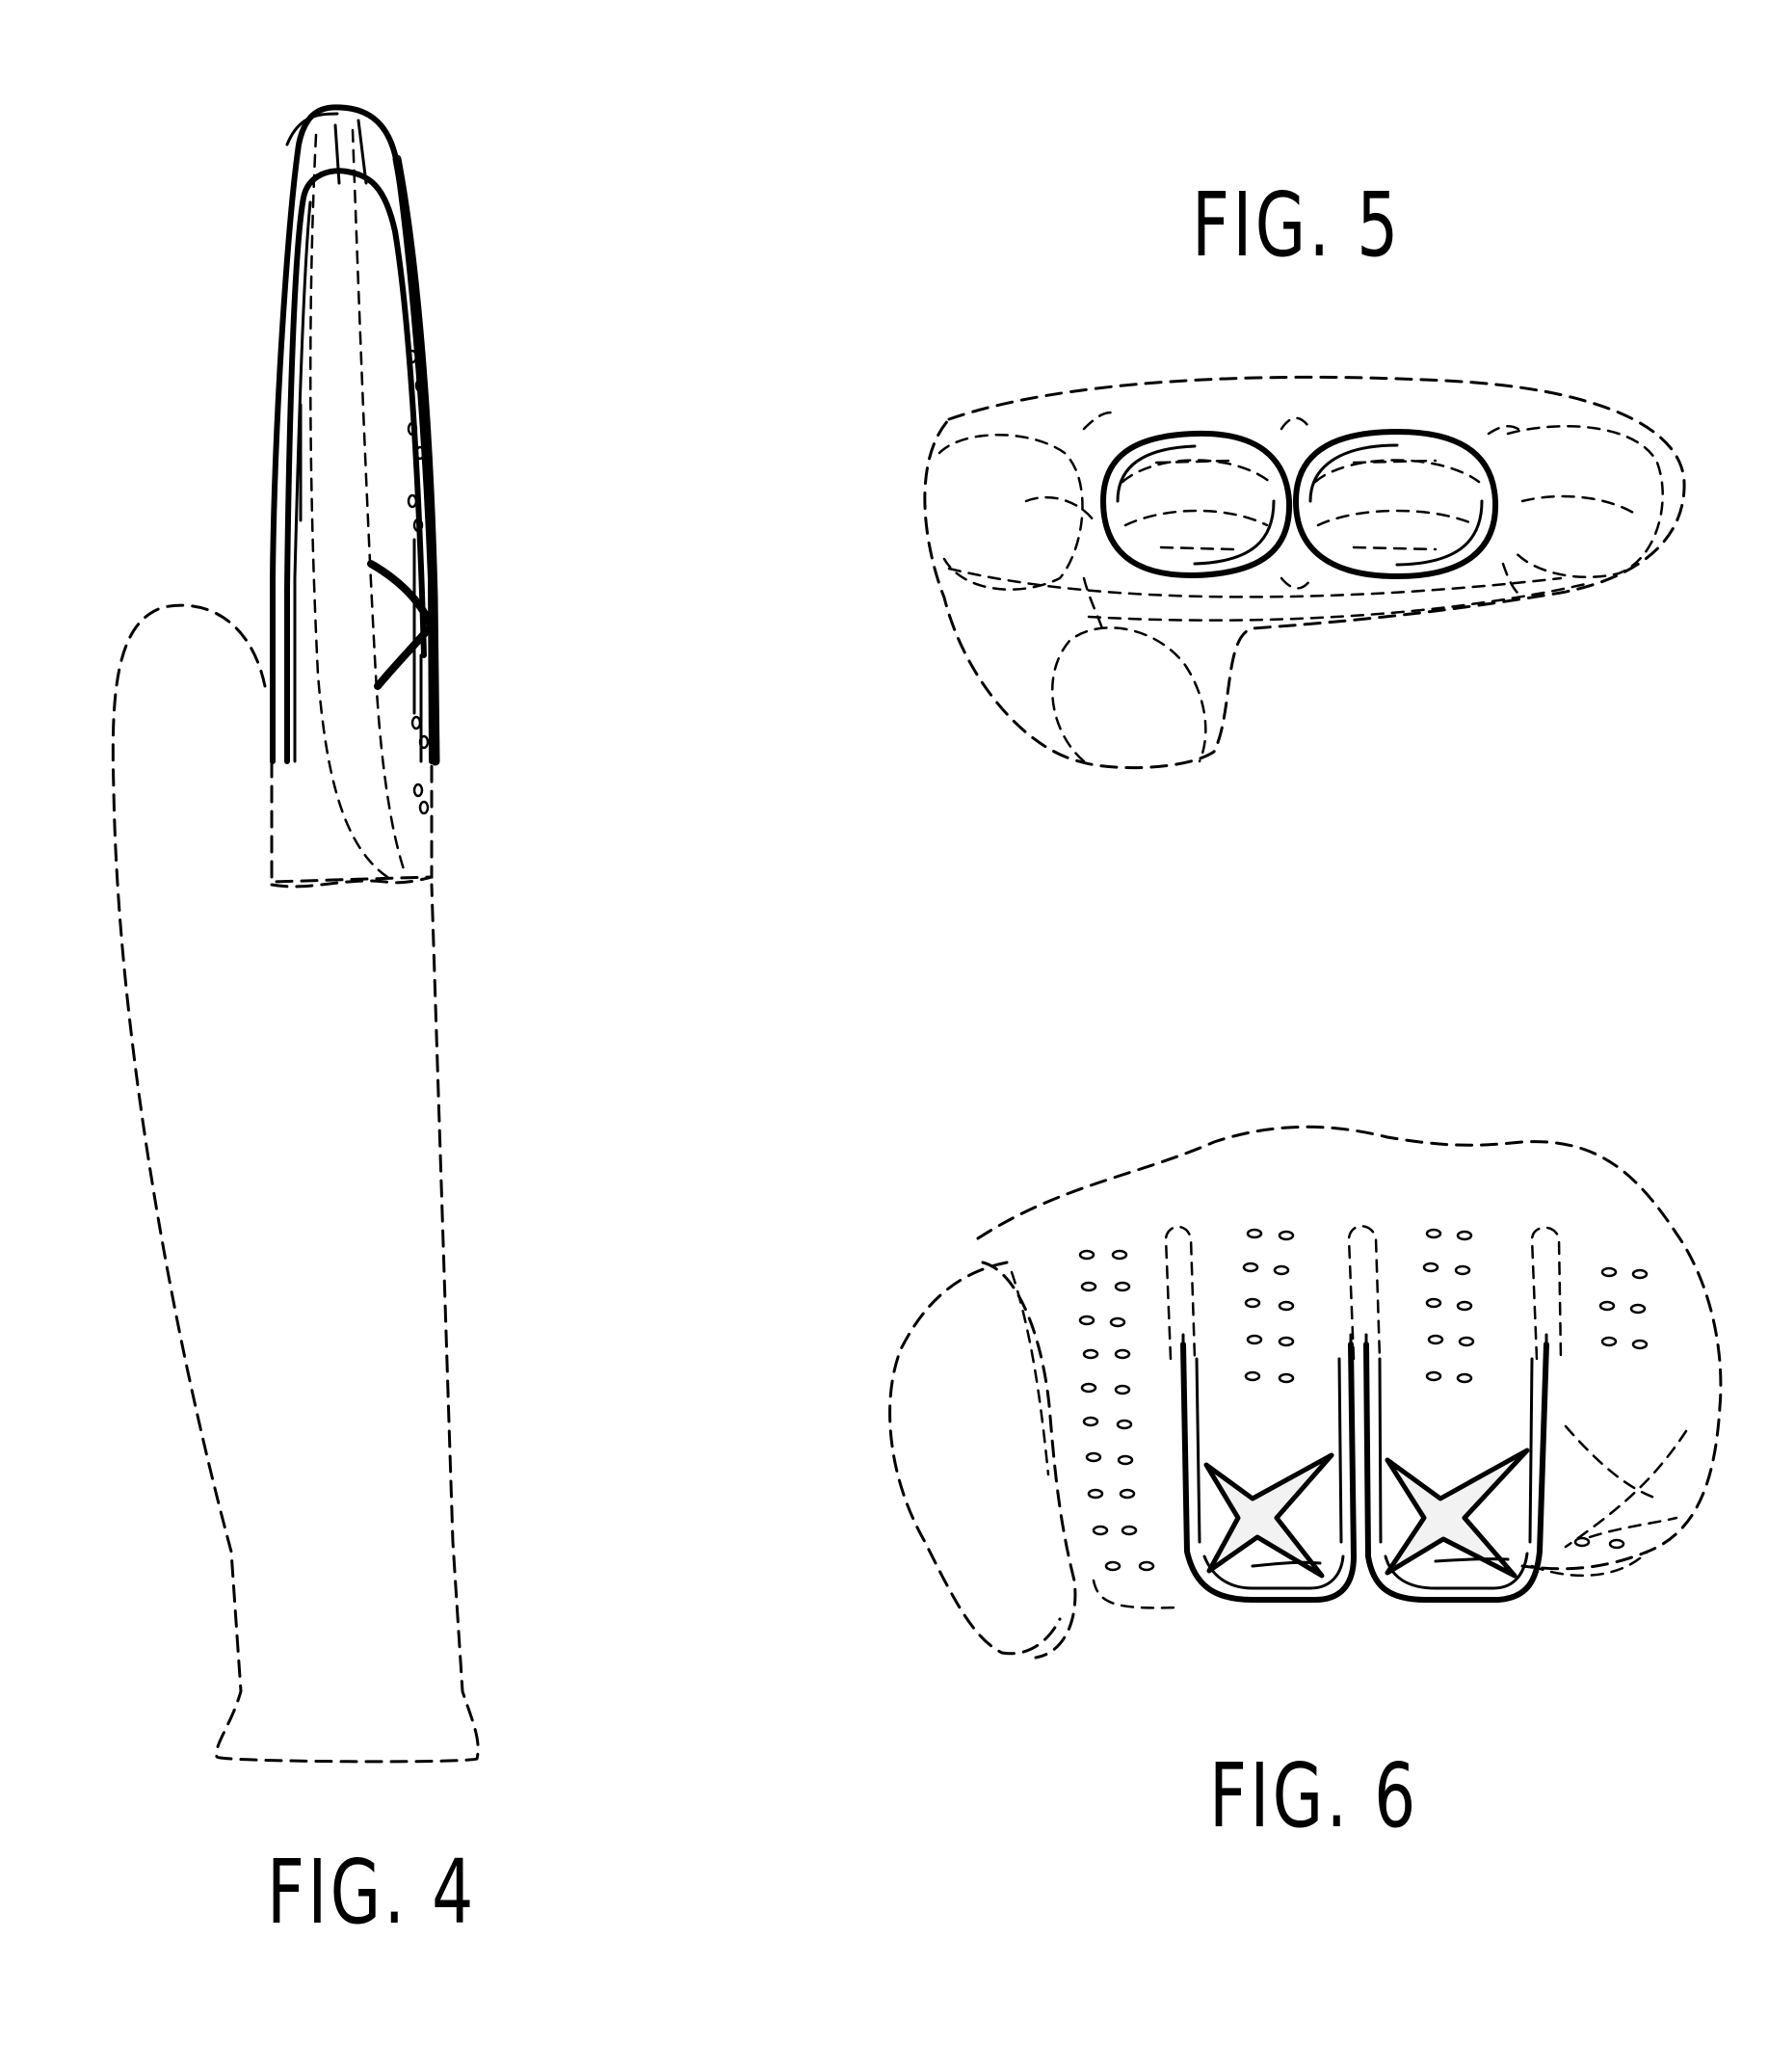  I want to click on fig5-hand-outline, so click(1304, 572).